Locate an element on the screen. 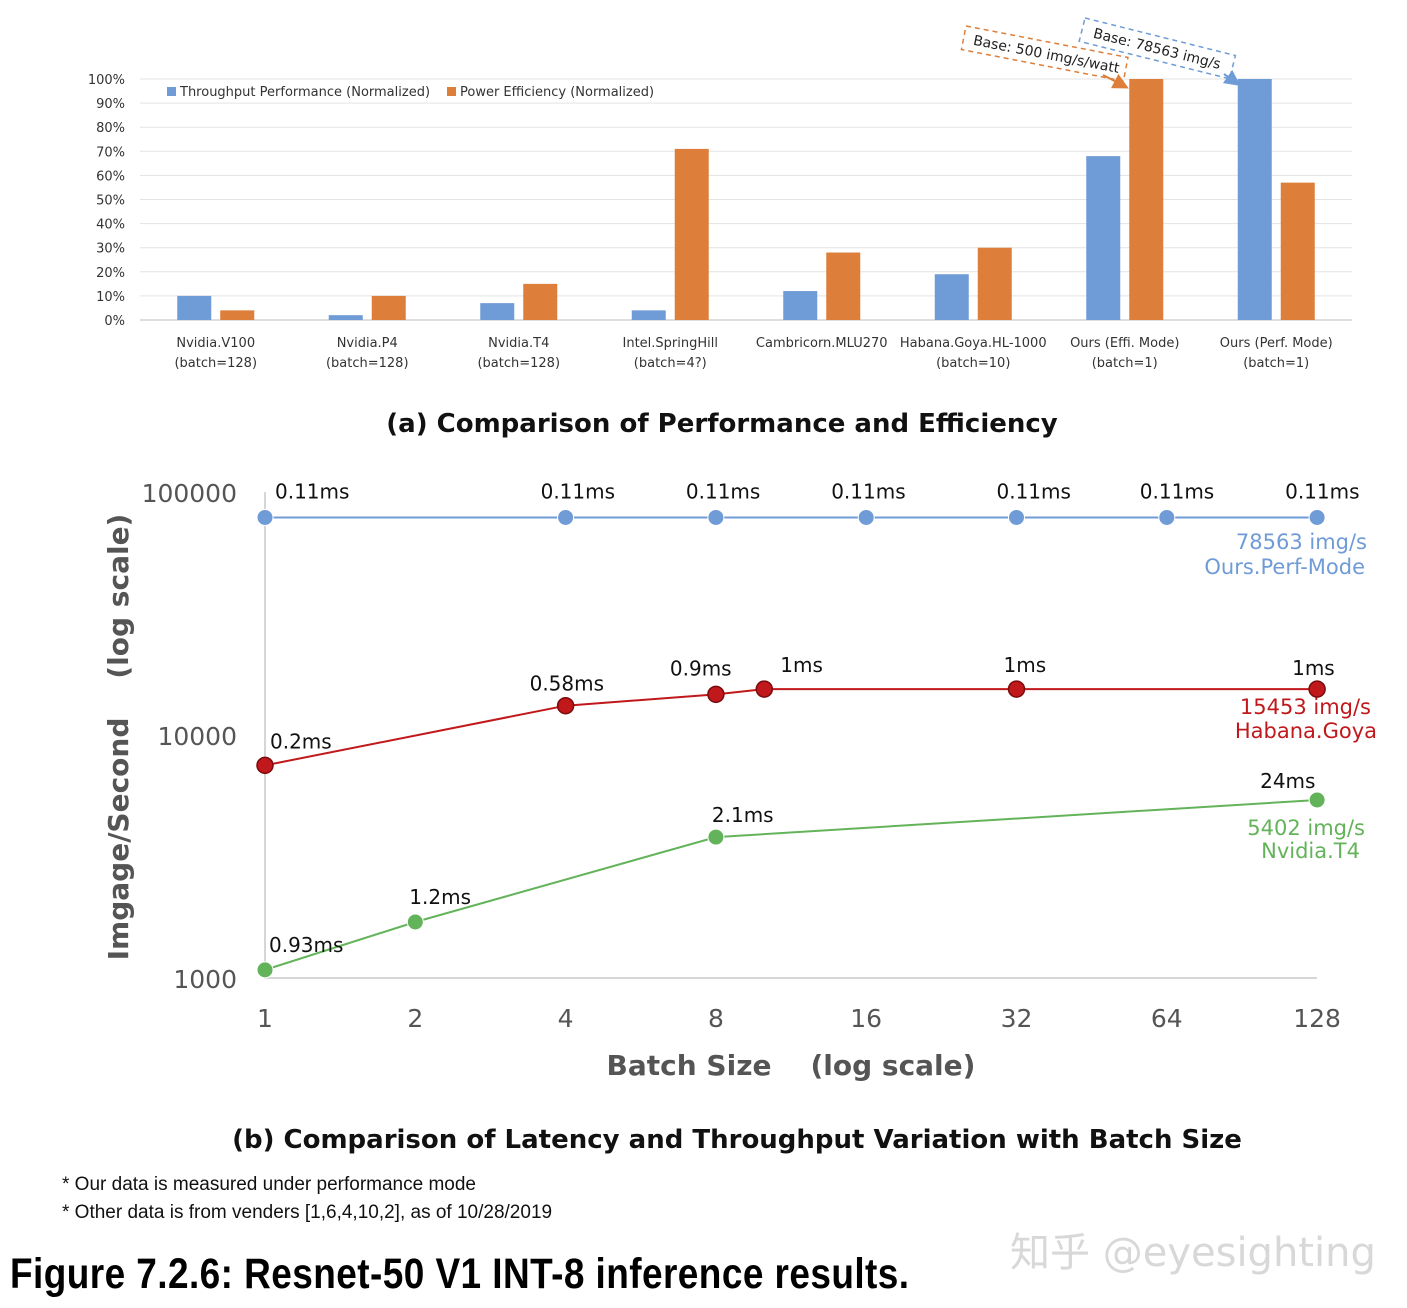  x-tick-label: 2 is located at coordinates (415, 1018).